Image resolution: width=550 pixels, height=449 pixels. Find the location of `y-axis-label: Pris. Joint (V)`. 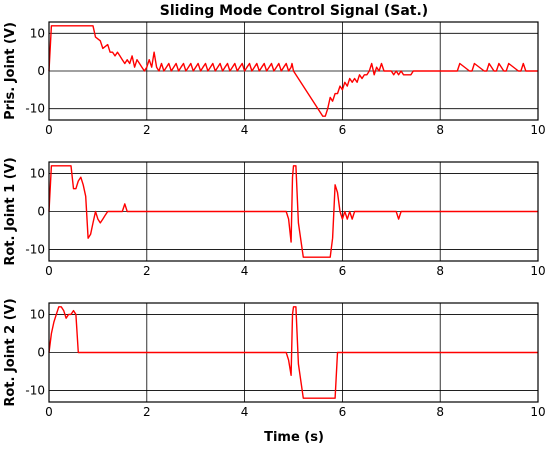

y-axis-label: Pris. Joint (V) is located at coordinates (10, 71).